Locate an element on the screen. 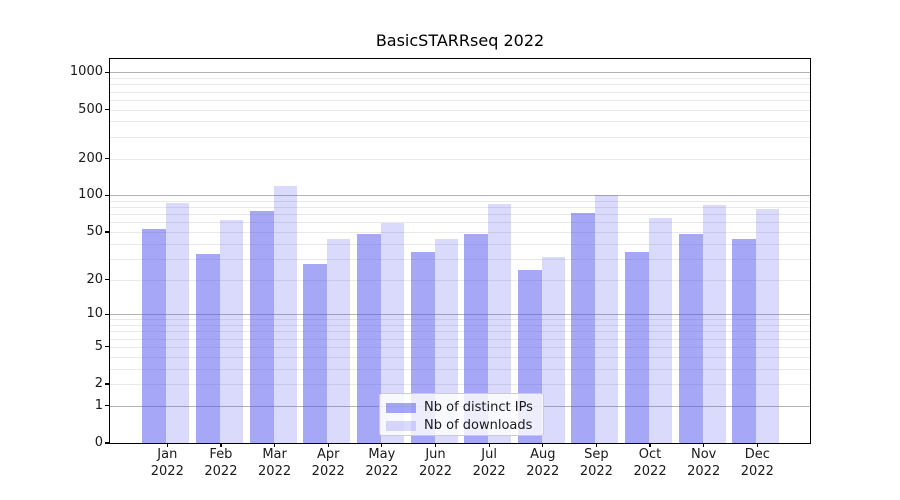  y-tick-label: 50 is located at coordinates (94, 232).